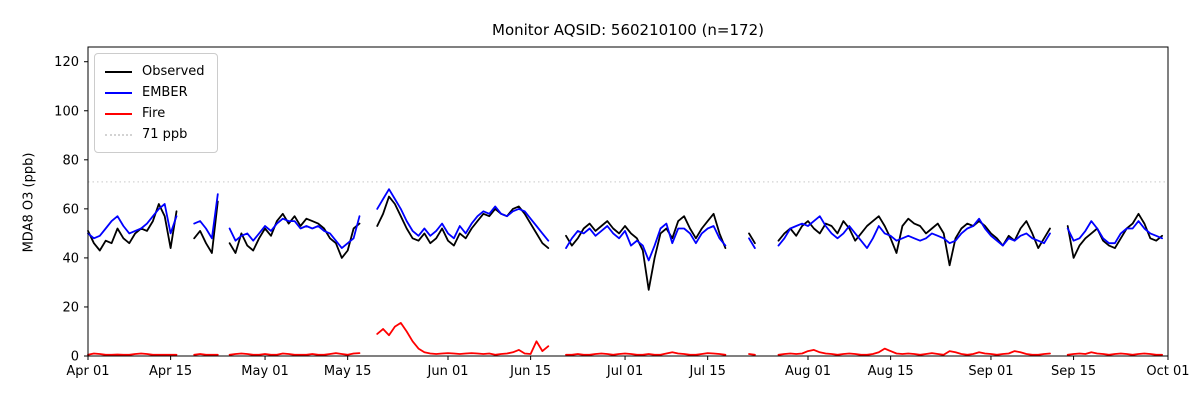 The image size is (1200, 400). I want to click on x-tick-label: Jul 15, so click(706, 371).